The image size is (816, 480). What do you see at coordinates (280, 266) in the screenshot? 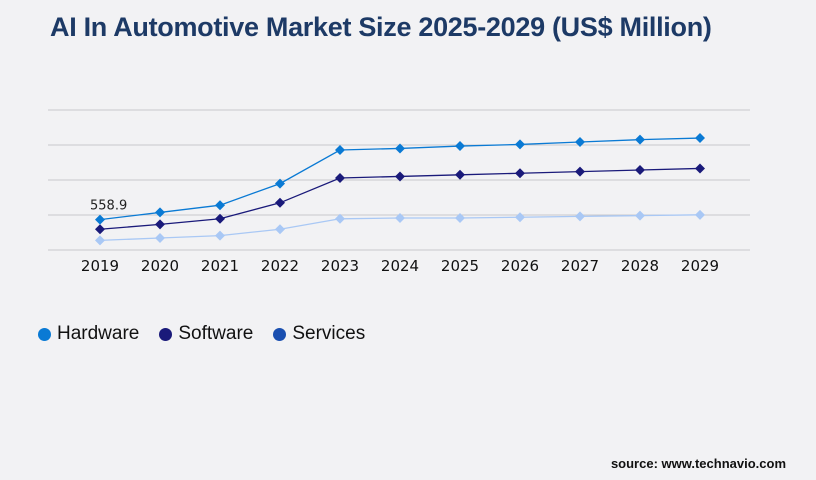
I see `x-tick-label: 2022` at bounding box center [280, 266].